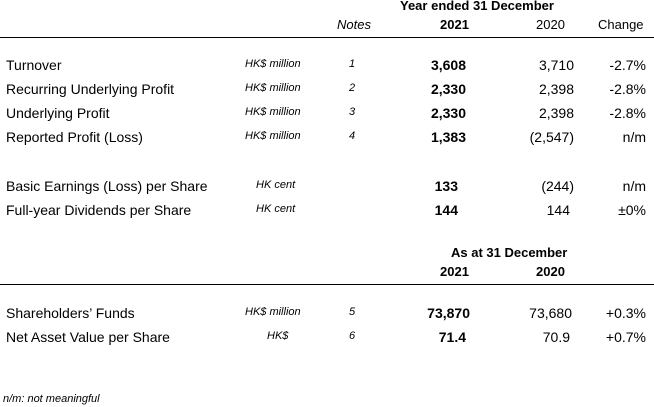 The image size is (654, 407). What do you see at coordinates (556, 337) in the screenshot?
I see `row-prior-value: 70.9` at bounding box center [556, 337].